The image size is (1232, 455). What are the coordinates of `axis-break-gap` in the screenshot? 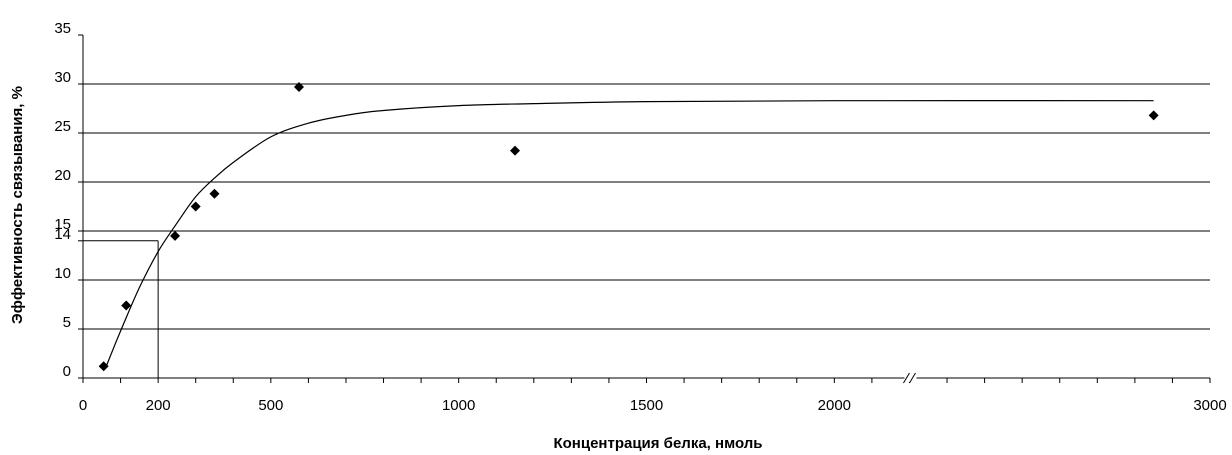 It's located at (910, 378).